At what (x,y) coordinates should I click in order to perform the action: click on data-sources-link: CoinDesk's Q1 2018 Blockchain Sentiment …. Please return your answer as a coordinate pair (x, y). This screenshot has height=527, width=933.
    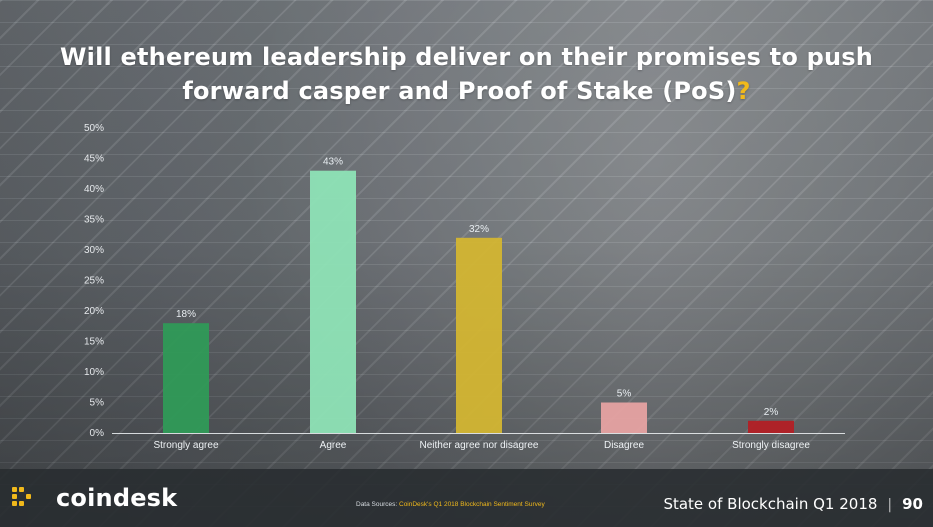
    Looking at the image, I should click on (472, 504).